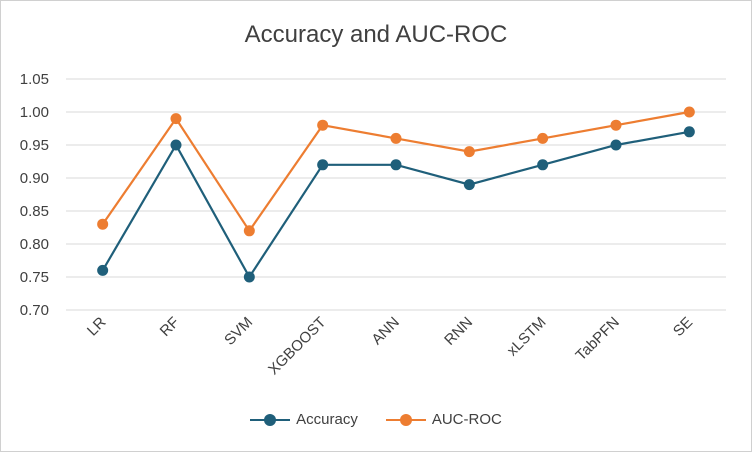  I want to click on x-tick-label: xLSTM, so click(527, 337).